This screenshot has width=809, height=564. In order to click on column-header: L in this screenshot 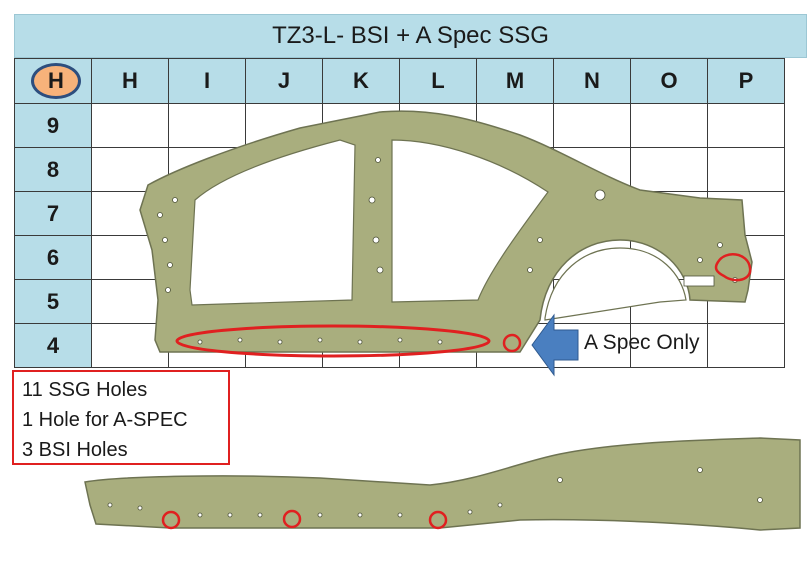, I will do `click(438, 81)`.